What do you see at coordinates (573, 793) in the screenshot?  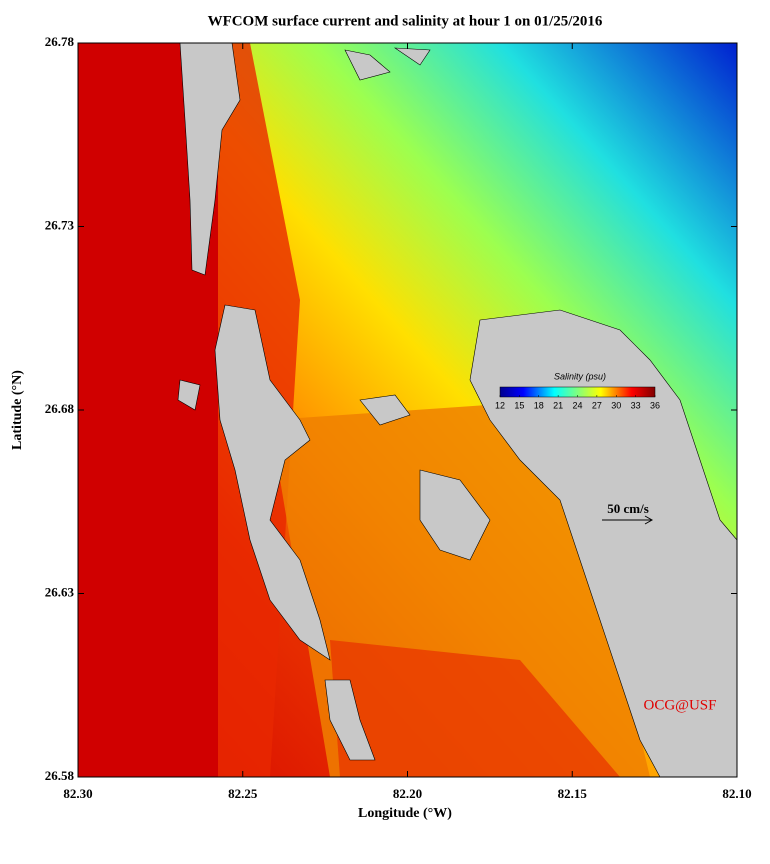 I see `x-tick-label: 82.15` at bounding box center [573, 793].